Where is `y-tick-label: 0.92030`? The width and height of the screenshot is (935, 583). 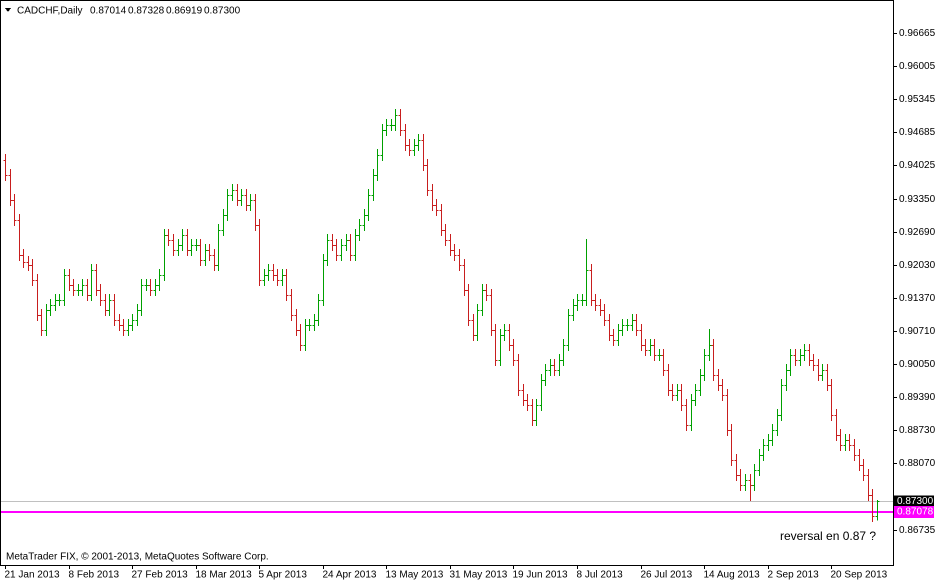
y-tick-label: 0.92030 is located at coordinates (917, 265).